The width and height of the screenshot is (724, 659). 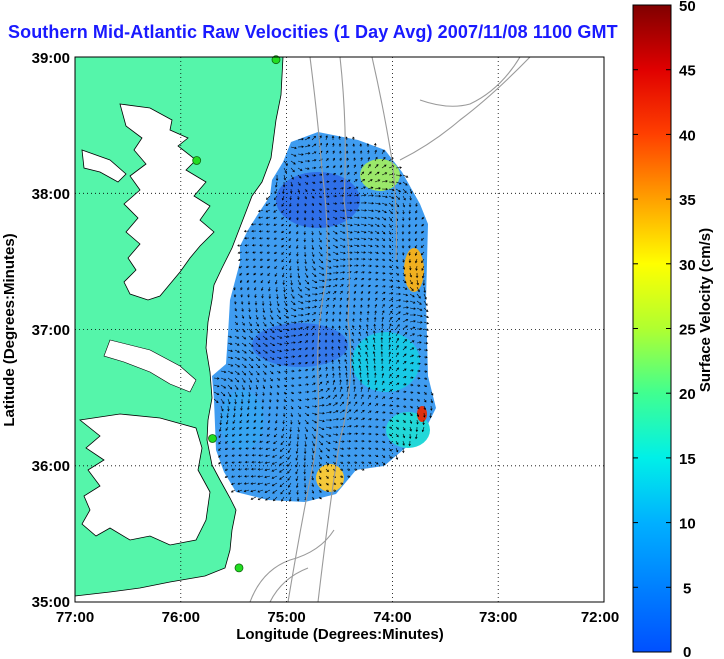 I want to click on x-tick-label: 73:00, so click(x=498, y=617).